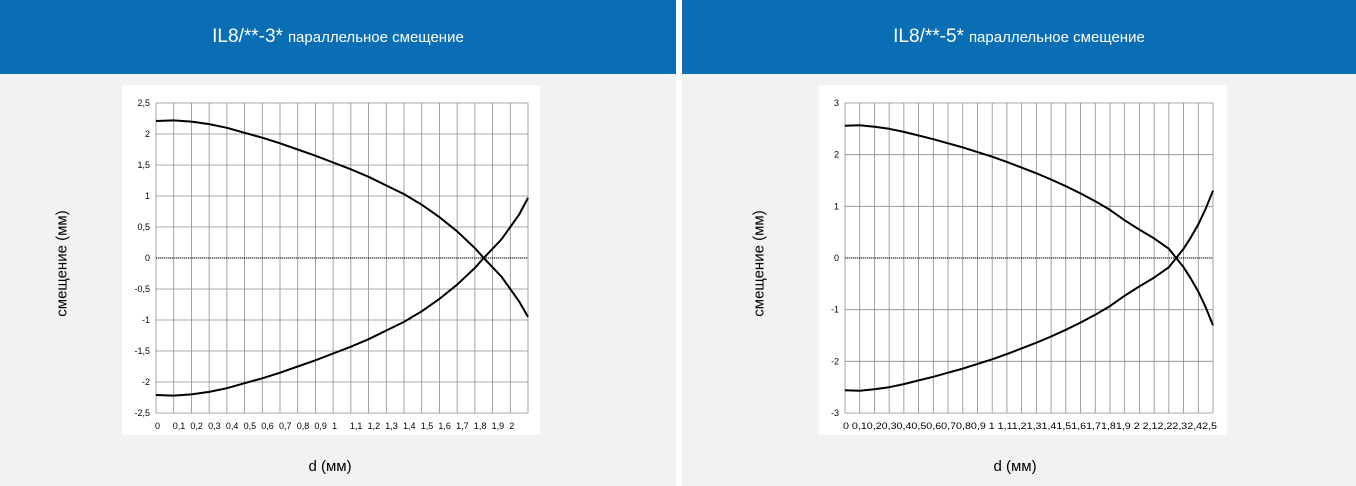 This screenshot has width=1356, height=486. Describe the element at coordinates (835, 413) in the screenshot. I see `y-tick-label: -3` at that location.